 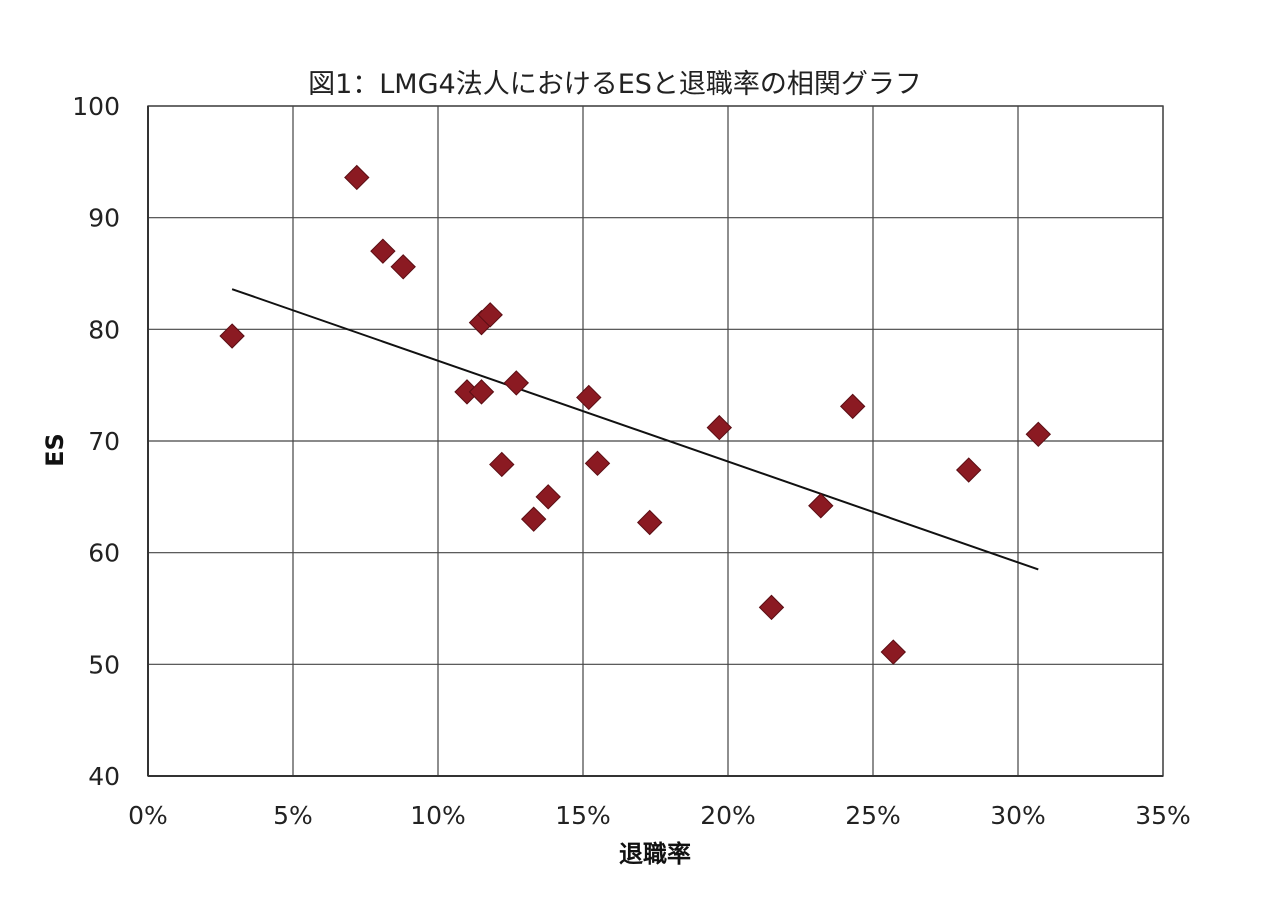 I want to click on y-tick-label: 60, so click(x=104, y=553).